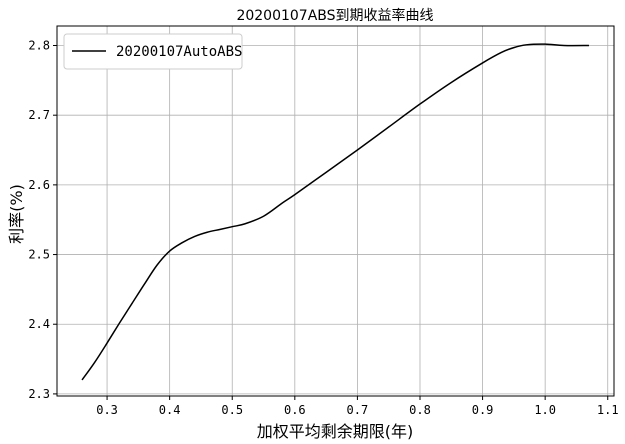 This screenshot has height=444, width=625. I want to click on y-tick-label: 2.4, so click(39, 324).